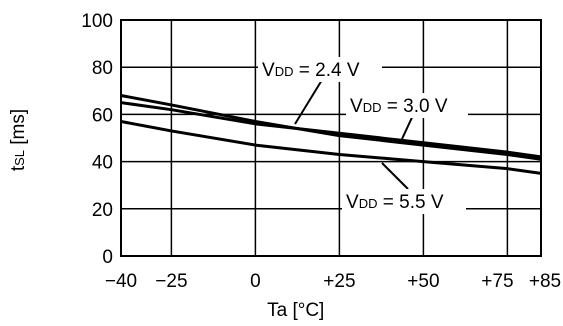 The height and width of the screenshot is (326, 563). What do you see at coordinates (497, 281) in the screenshot?
I see `x-tick-label: +75` at bounding box center [497, 281].